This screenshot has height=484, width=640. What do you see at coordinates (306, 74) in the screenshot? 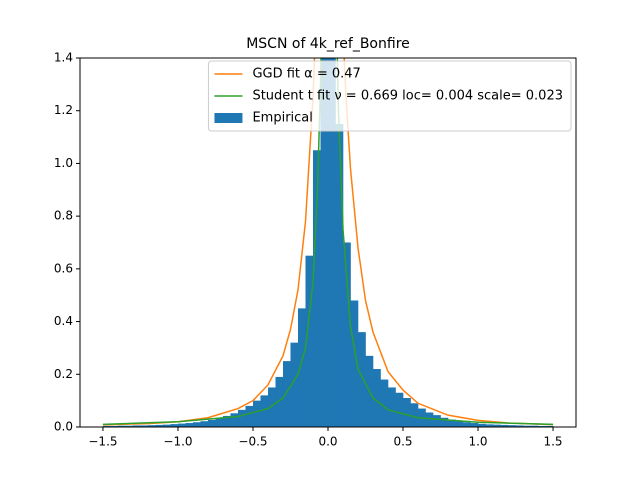
I see `legend-label: GGD fit α = 0.47` at bounding box center [306, 74].